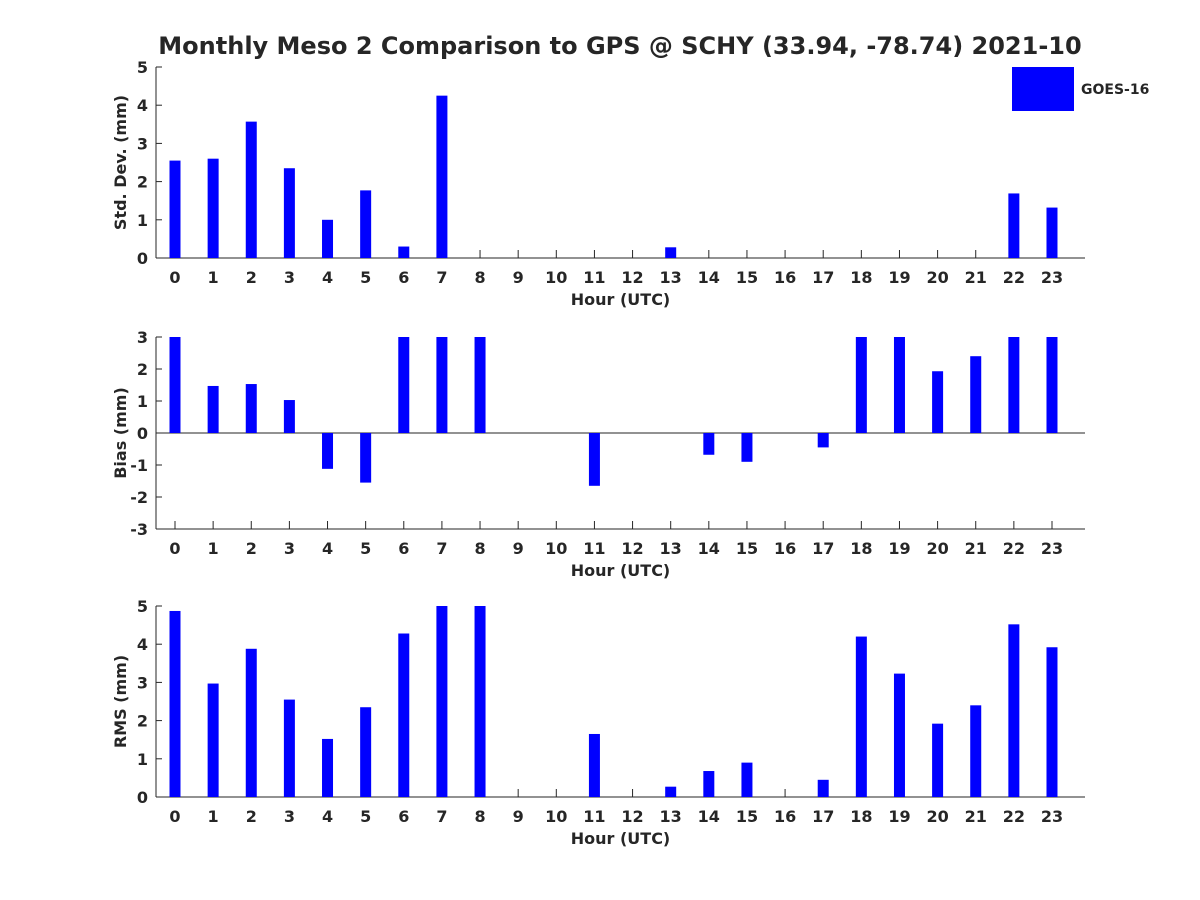 The image size is (1200, 900). What do you see at coordinates (139, 497) in the screenshot?
I see `y-tick-label: -2` at bounding box center [139, 497].